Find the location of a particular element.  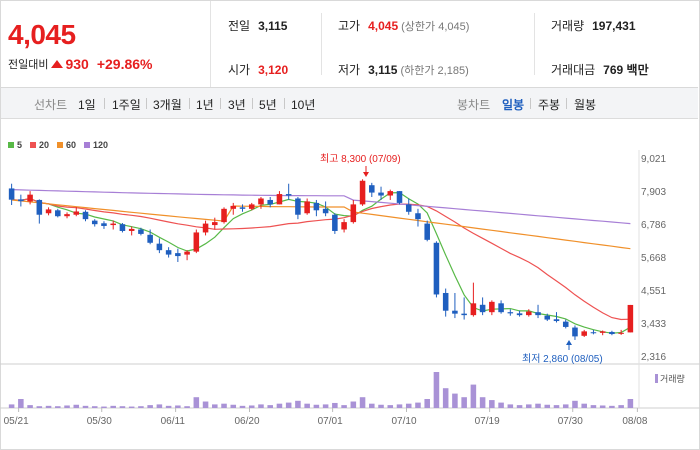

stat-prev-close: 전일 3,115 is located at coordinates (257, 25).